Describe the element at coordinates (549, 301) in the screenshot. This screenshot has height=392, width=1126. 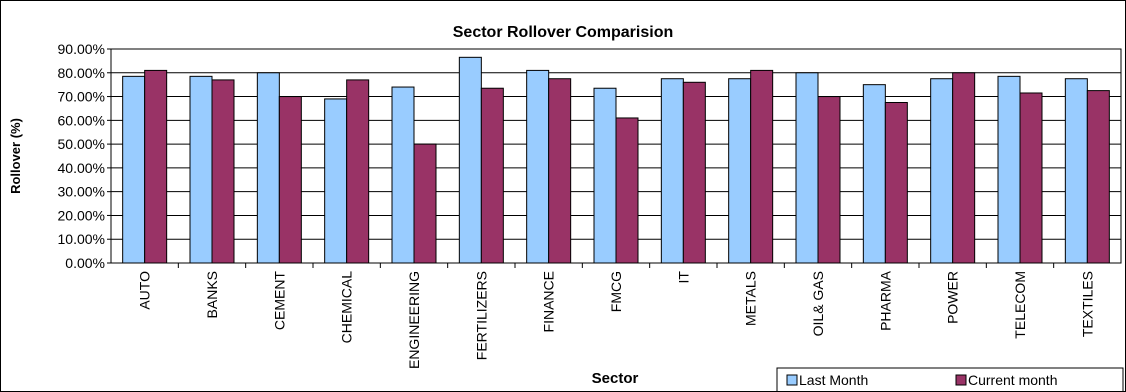
I see `x-tick-label: FINANCE` at that location.